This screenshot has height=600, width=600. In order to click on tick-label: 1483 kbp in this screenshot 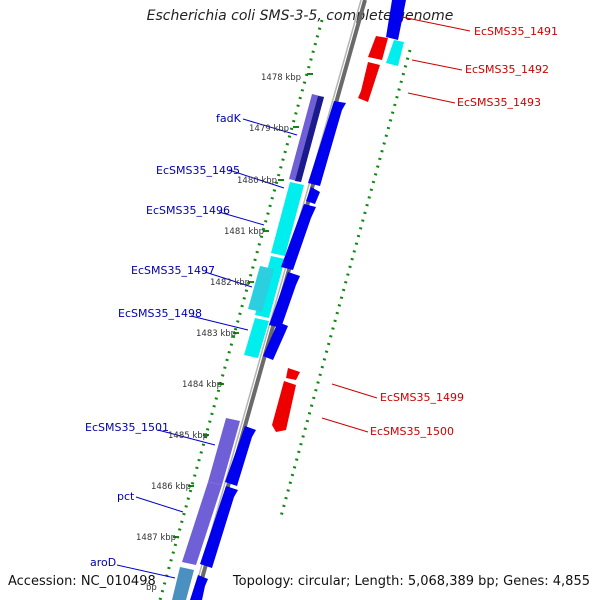, I will do `click(216, 334)`.